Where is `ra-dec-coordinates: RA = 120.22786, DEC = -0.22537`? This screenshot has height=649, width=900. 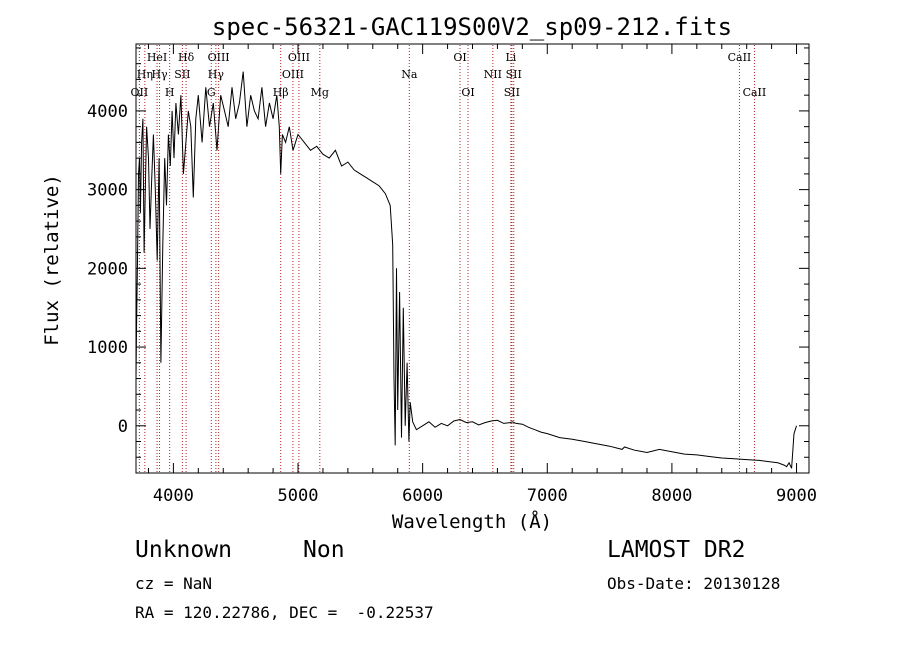
ra-dec-coordinates: RA = 120.22786, DEC = -0.22537 is located at coordinates (284, 612).